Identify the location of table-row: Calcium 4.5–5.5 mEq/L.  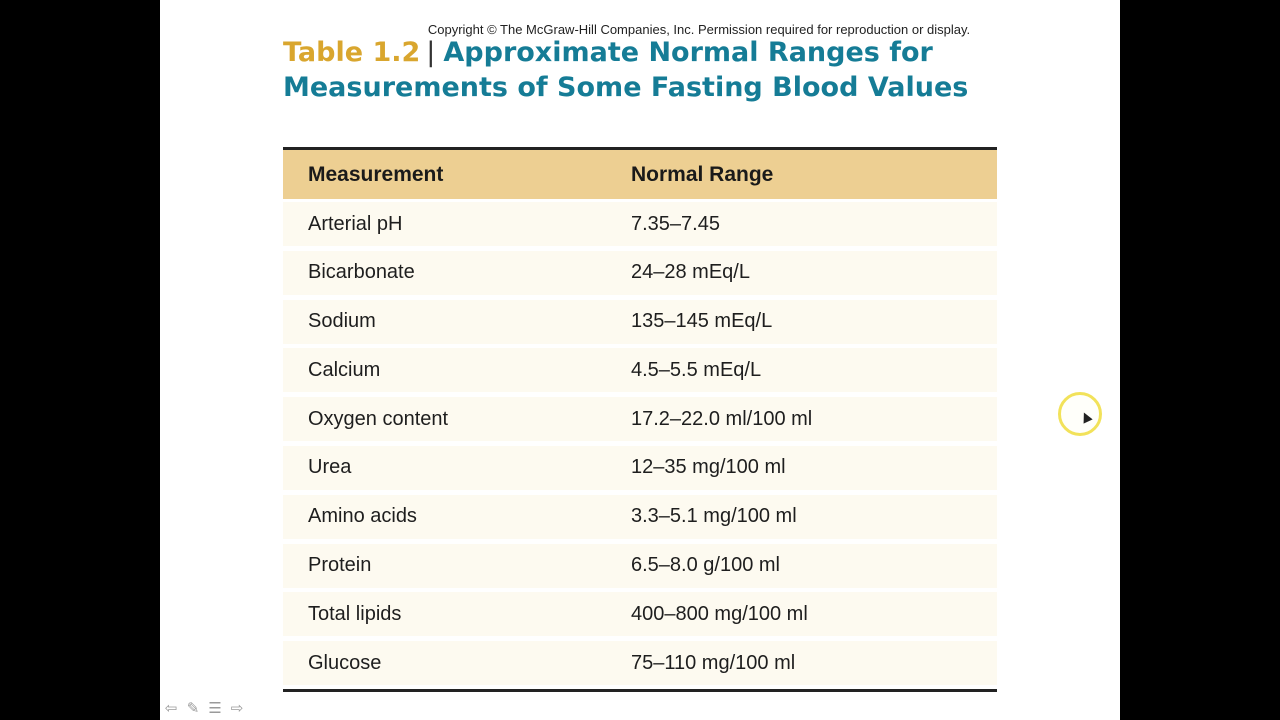
(640, 370).